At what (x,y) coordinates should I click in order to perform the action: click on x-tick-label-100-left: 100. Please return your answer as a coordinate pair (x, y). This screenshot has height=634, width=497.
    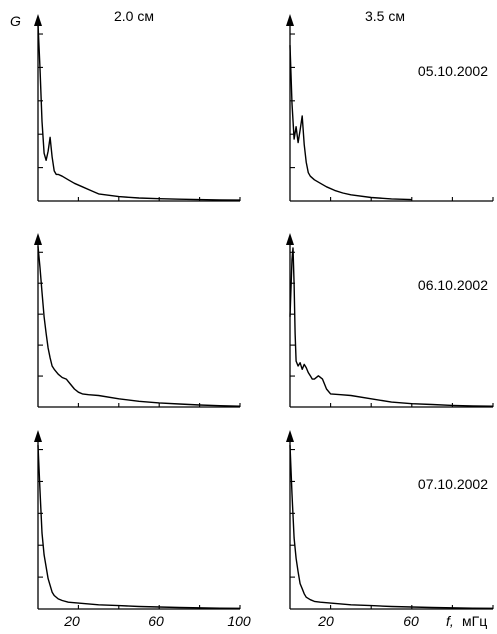
    Looking at the image, I should click on (239, 621).